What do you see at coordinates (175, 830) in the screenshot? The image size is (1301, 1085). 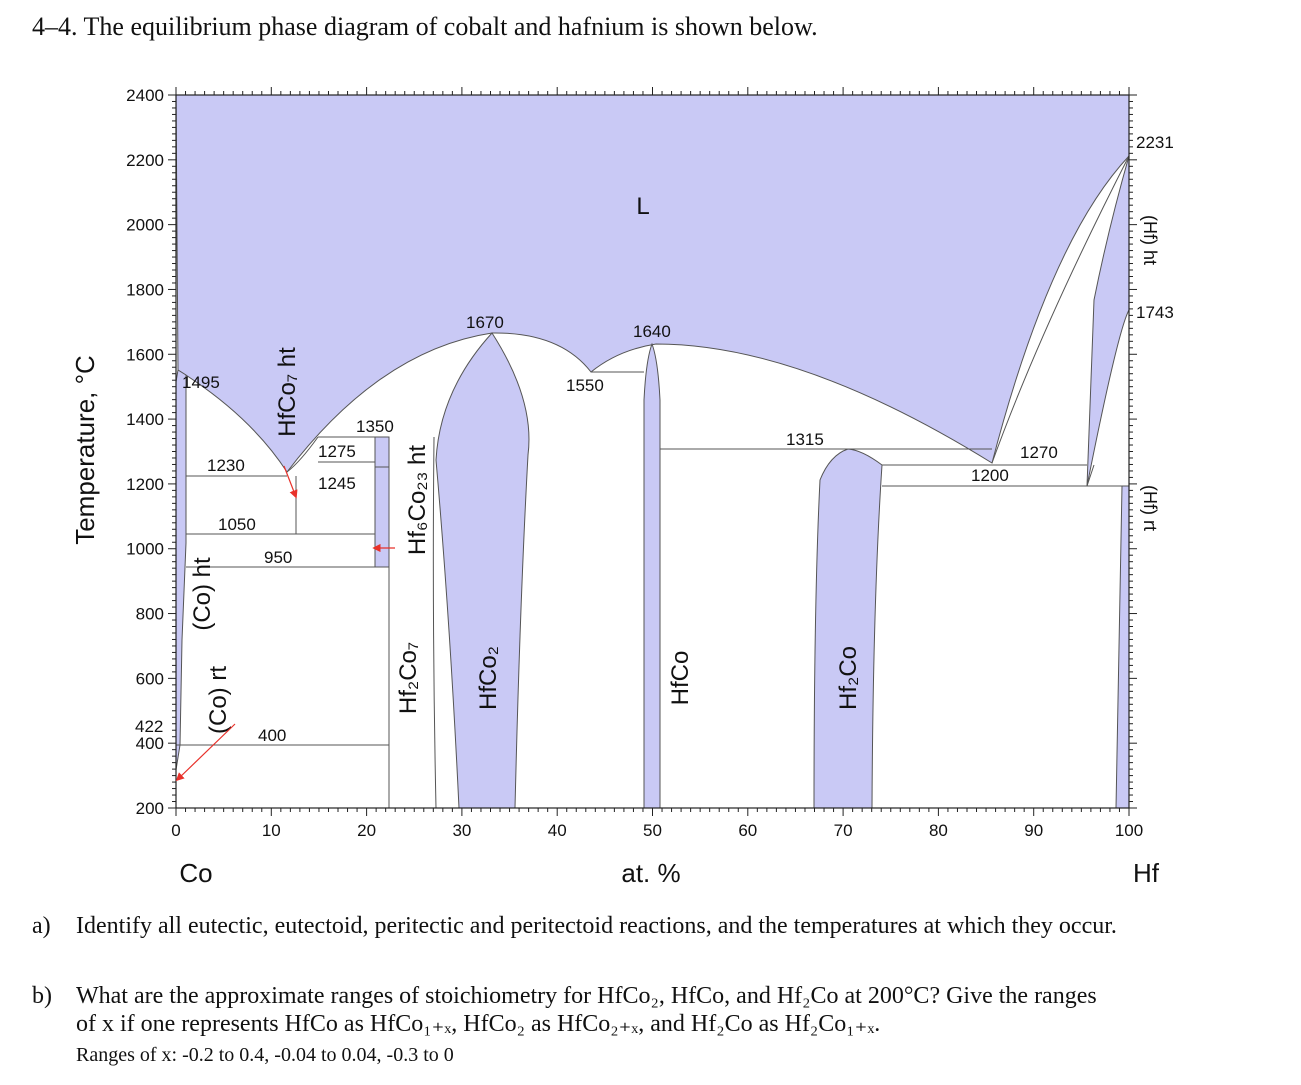 I see `x-tick-label: 0` at bounding box center [175, 830].